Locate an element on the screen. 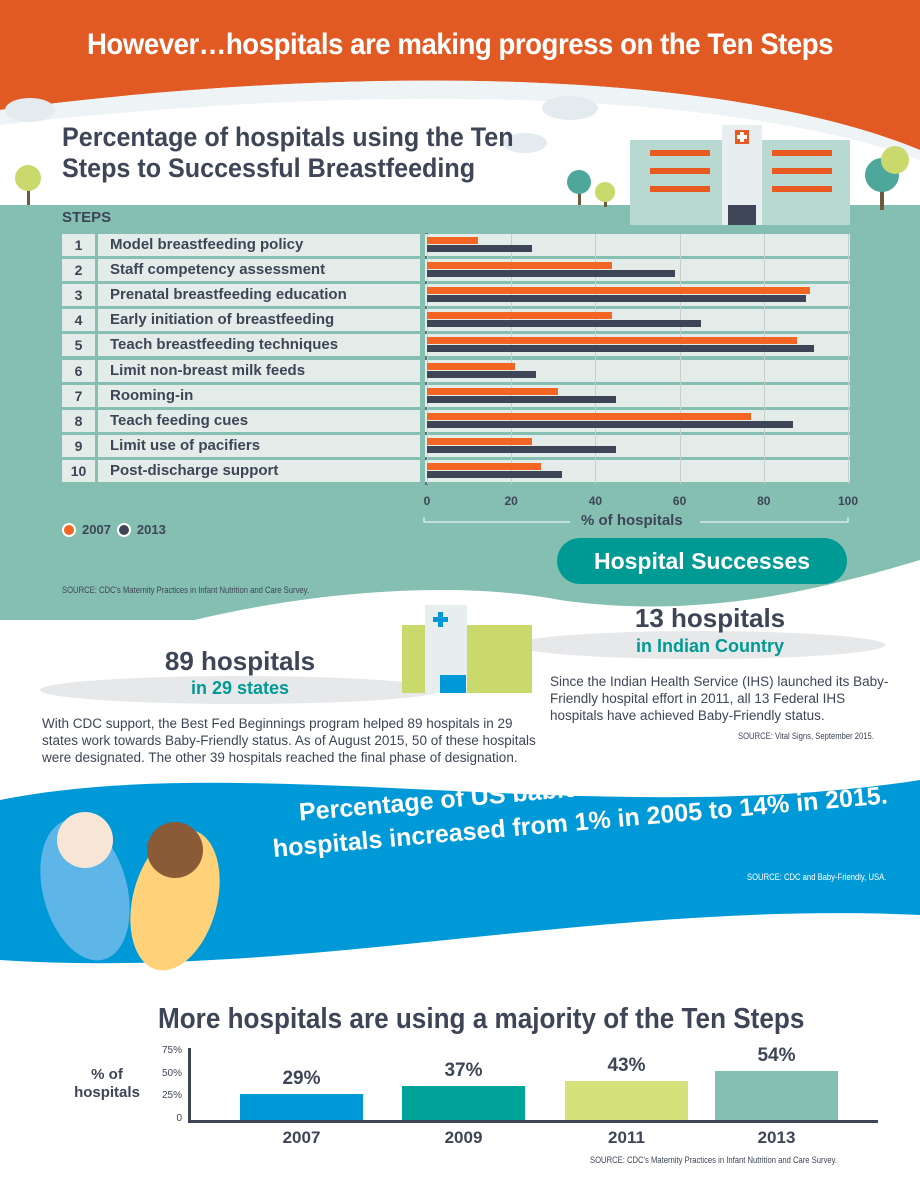 This screenshot has height=1191, width=920. left-count: 89 hospitals is located at coordinates (240, 661).